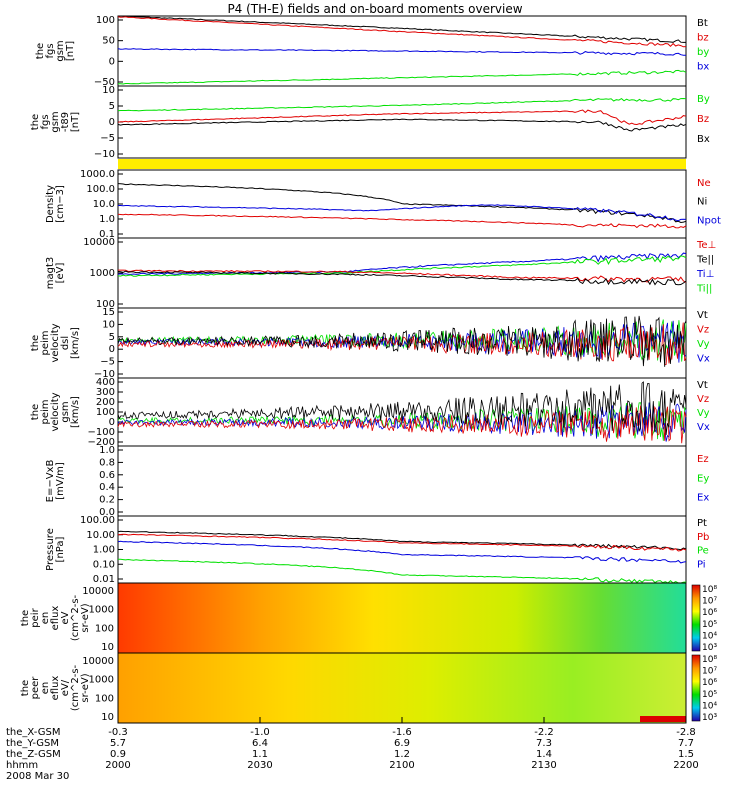  I want to click on series-ti||, so click(402, 266).